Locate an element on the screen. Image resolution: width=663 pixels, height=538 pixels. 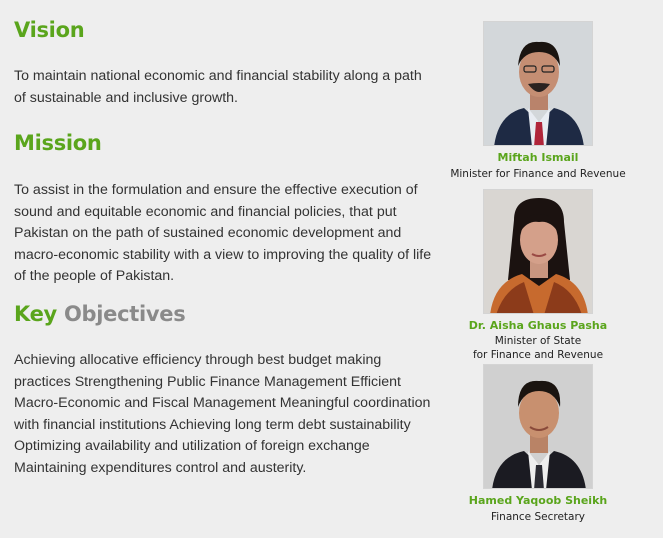
vision-heading: Vision is located at coordinates (49, 30).